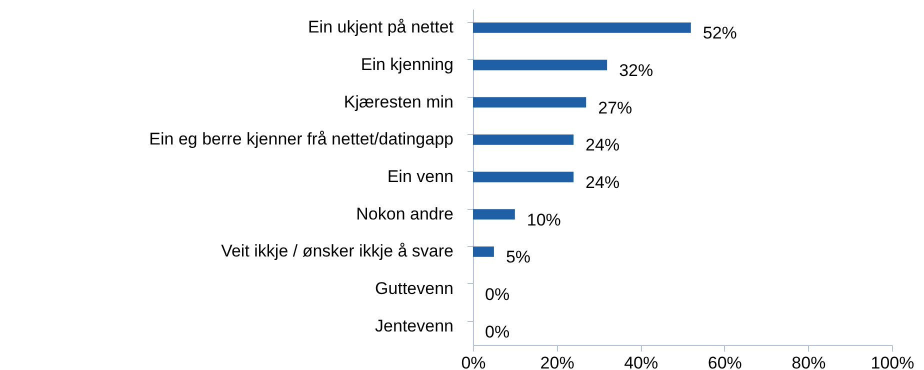 This screenshot has height=370, width=924. What do you see at coordinates (719, 33) in the screenshot?
I see `data-label: 52%` at bounding box center [719, 33].